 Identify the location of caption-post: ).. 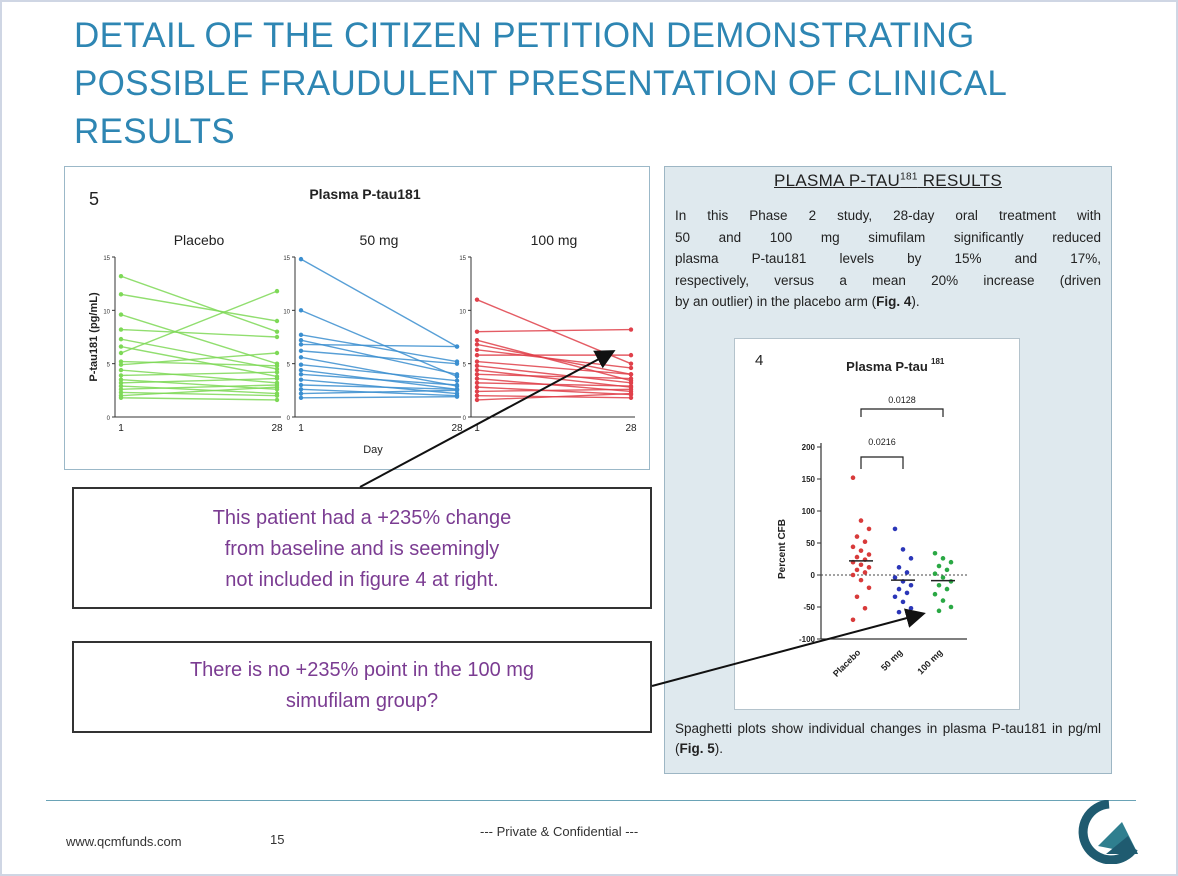
(719, 748).